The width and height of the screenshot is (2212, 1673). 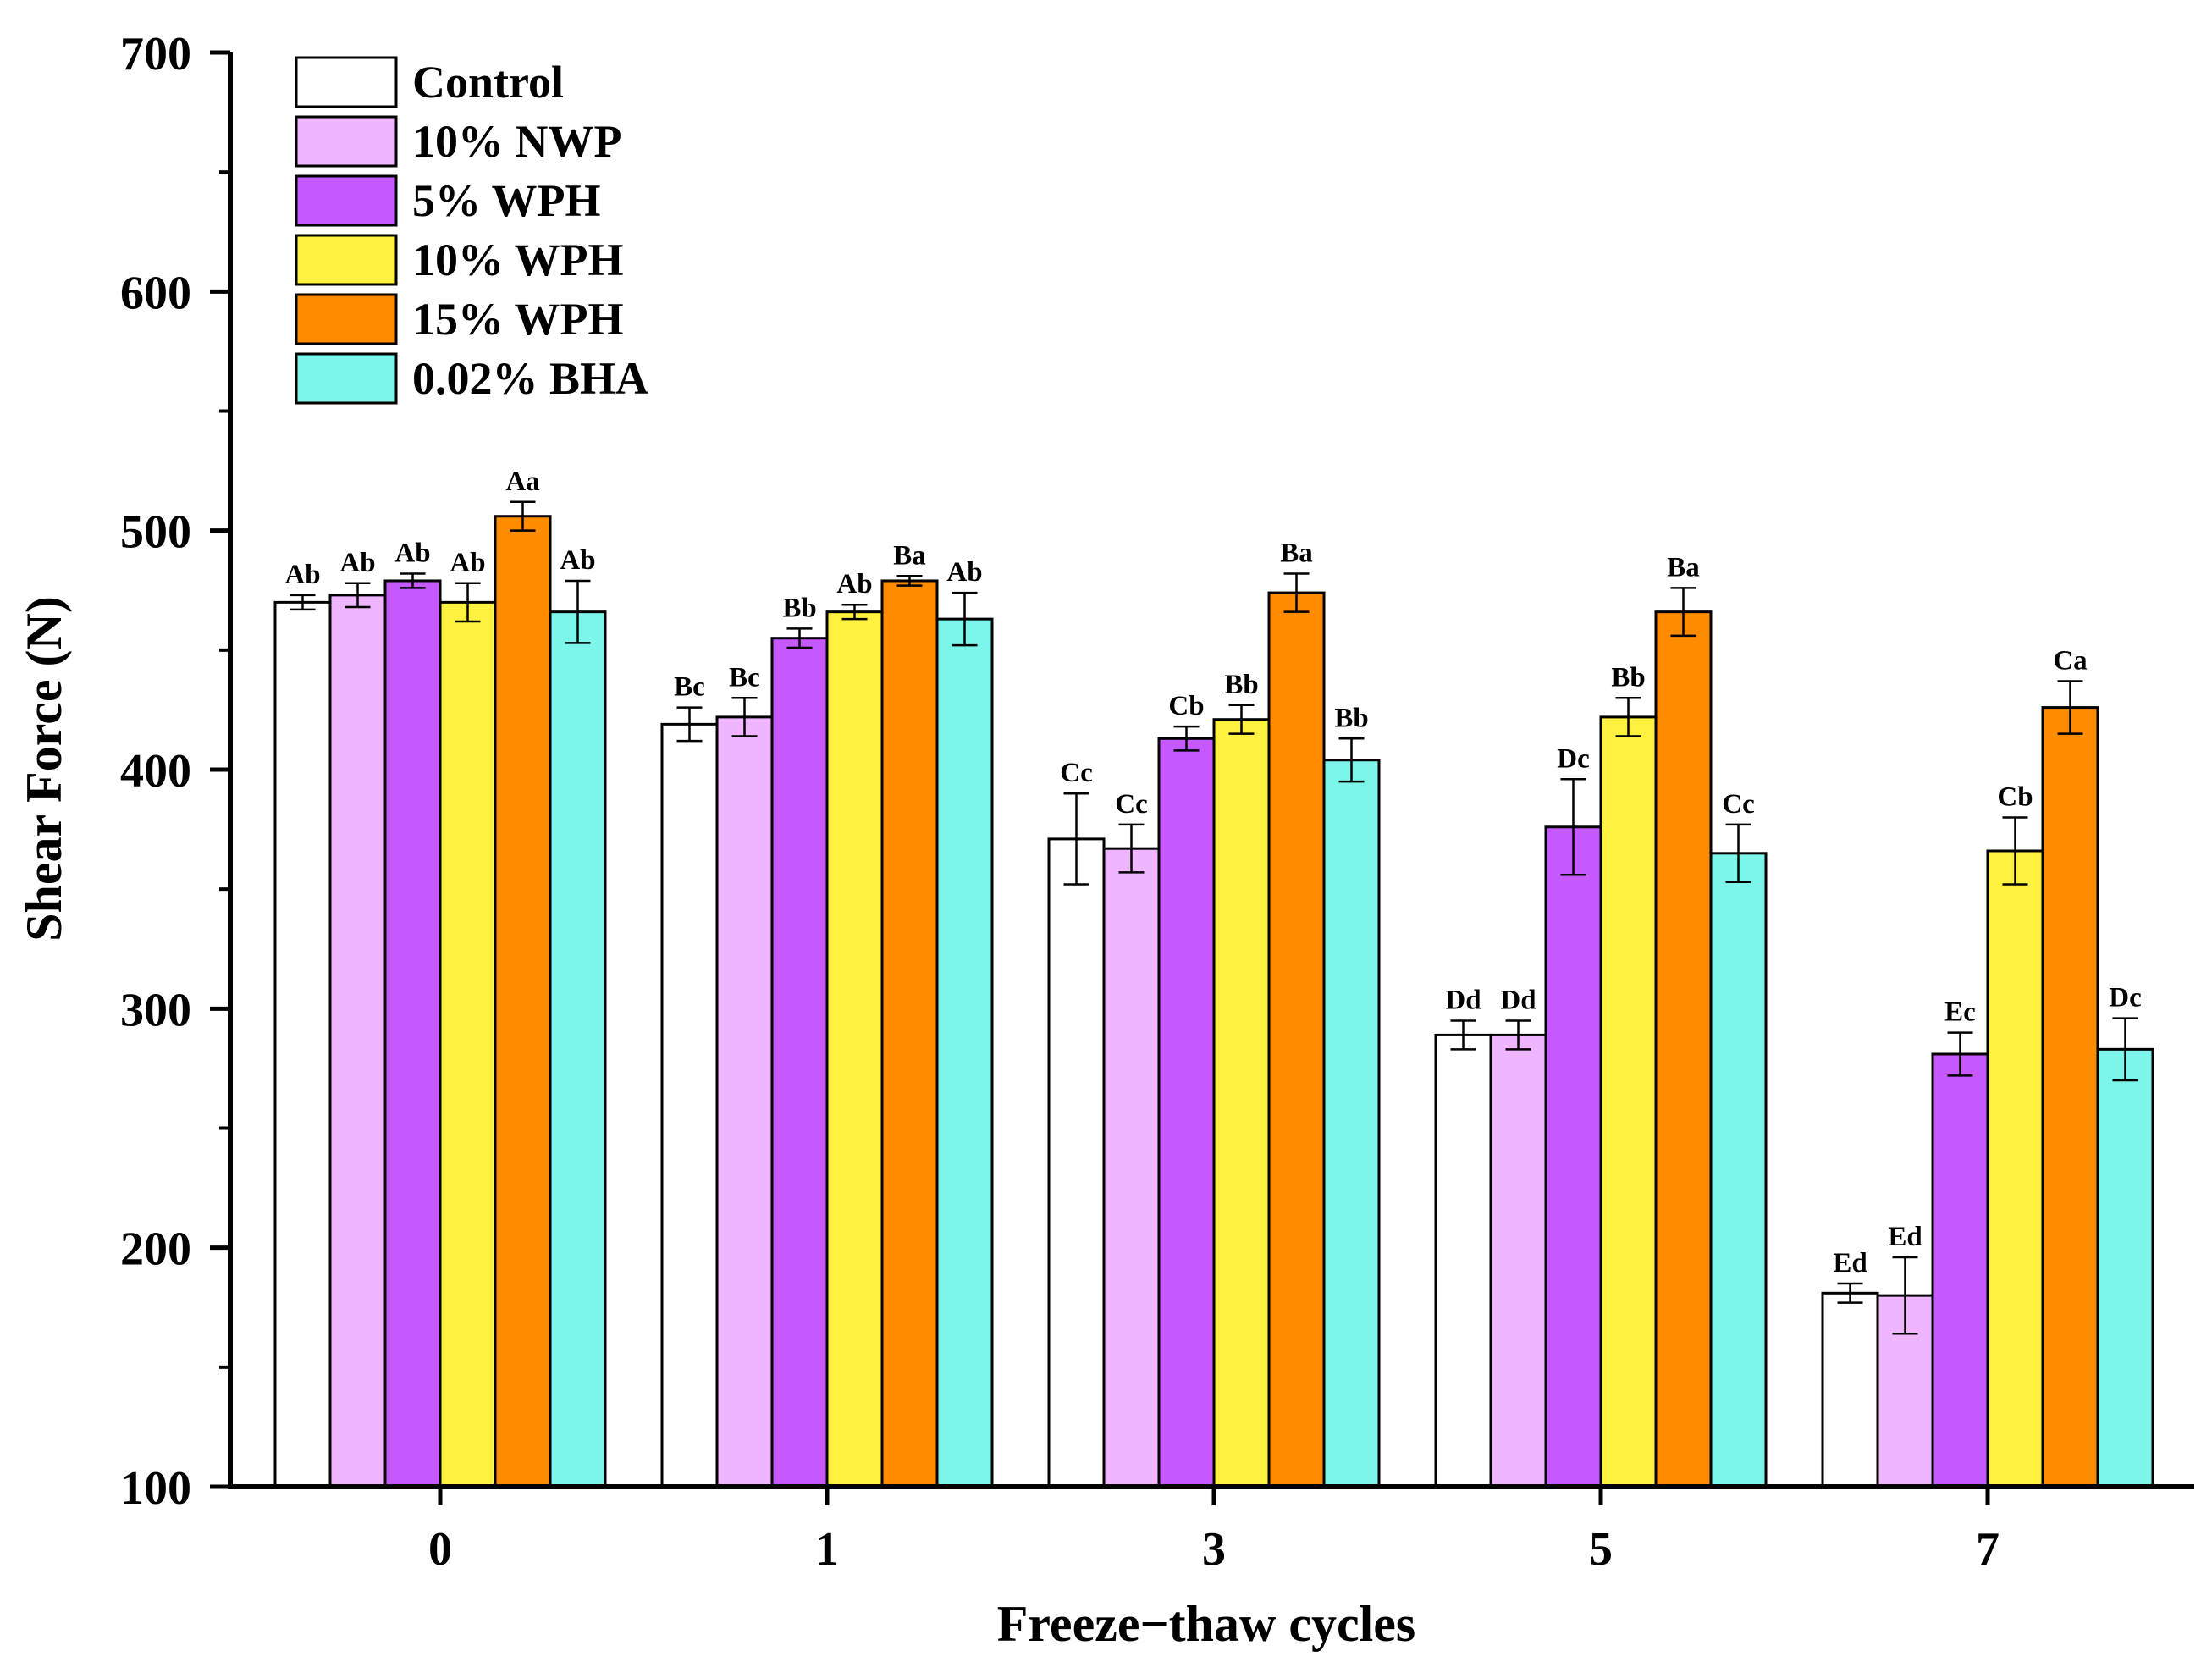 I want to click on y-axis-title: Shear Force (N), so click(x=44, y=768).